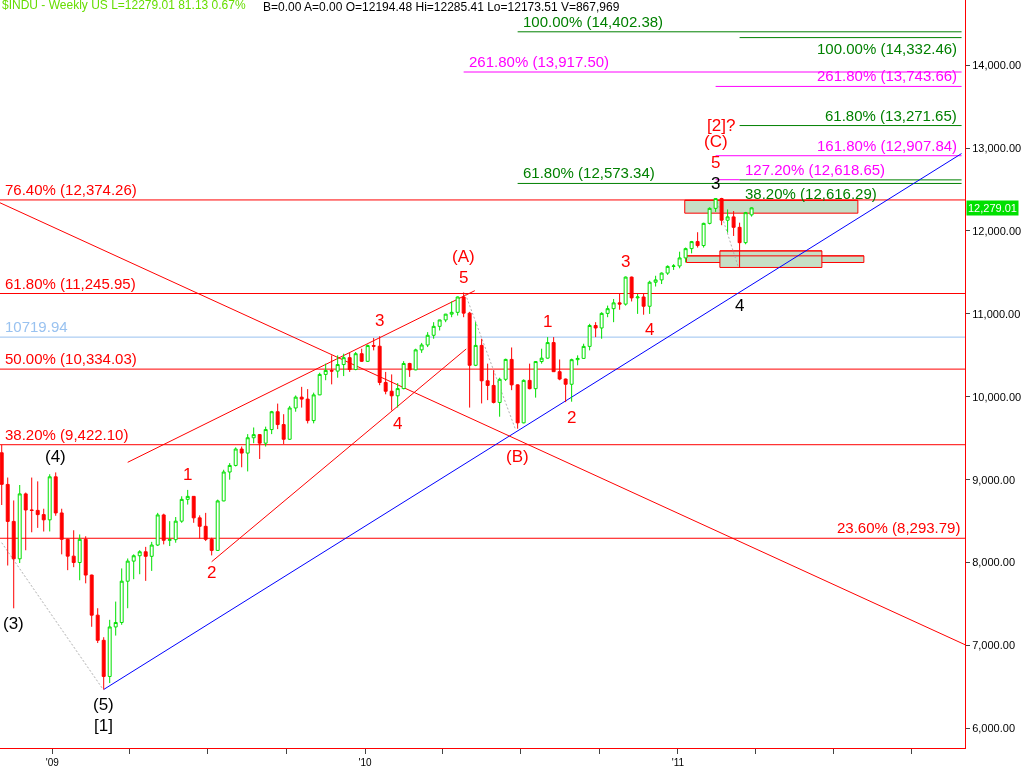 The width and height of the screenshot is (1024, 768). Describe the element at coordinates (365, 762) in the screenshot. I see `x-tick-label: '10` at that location.